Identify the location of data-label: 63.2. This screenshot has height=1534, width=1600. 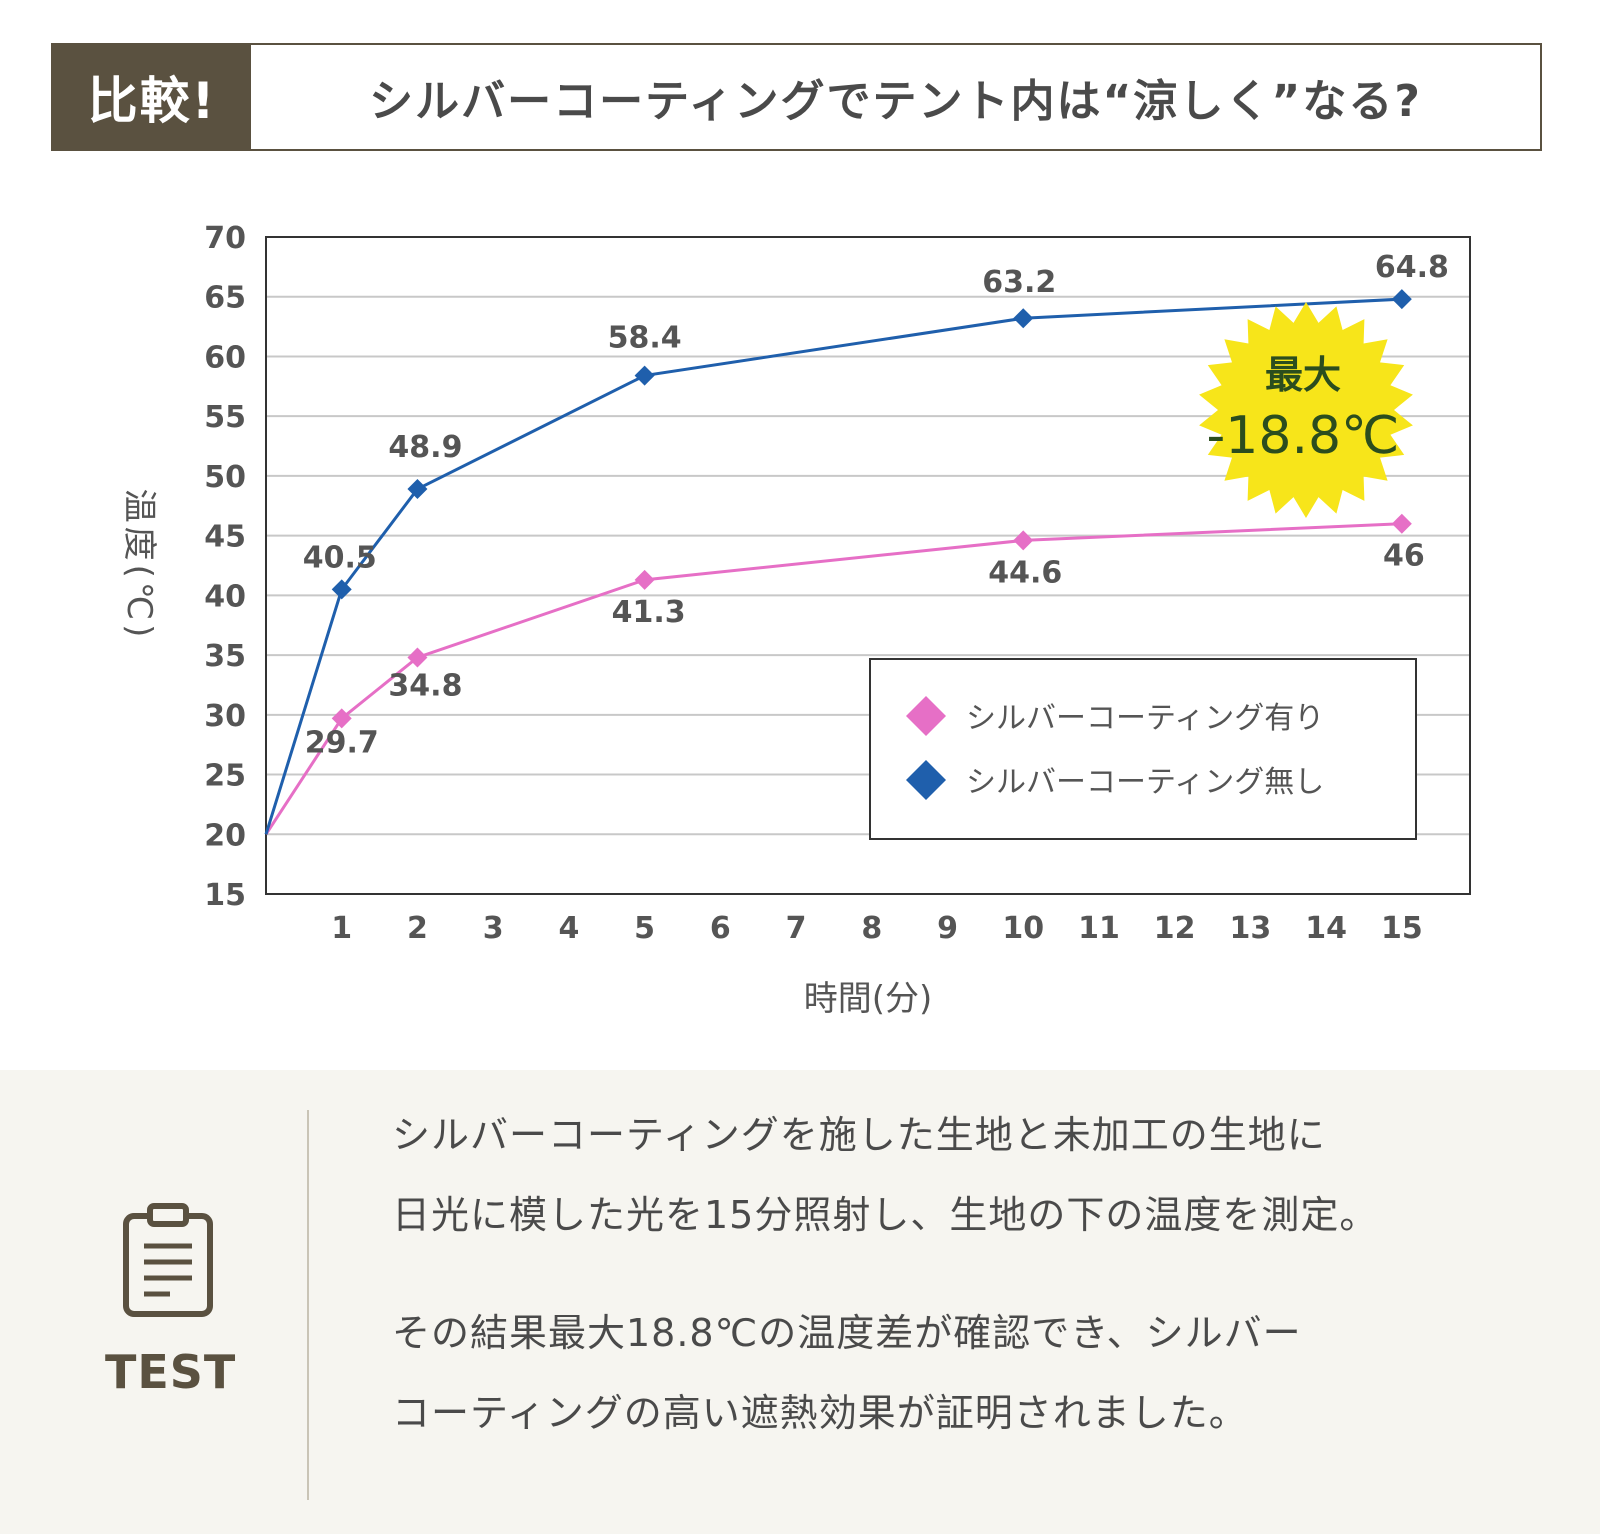
(1019, 282).